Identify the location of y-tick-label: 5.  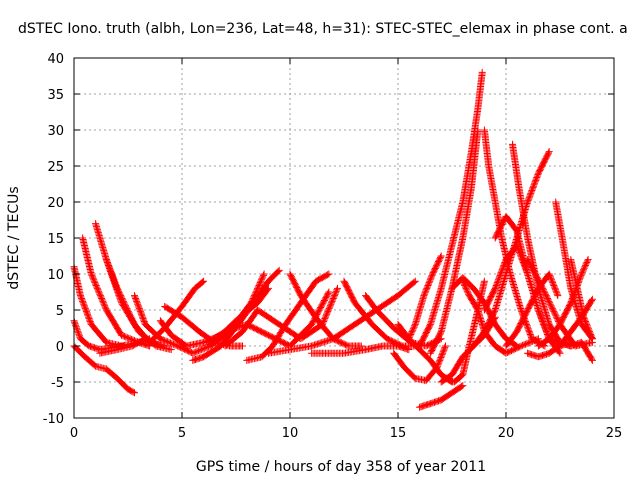
(60, 311).